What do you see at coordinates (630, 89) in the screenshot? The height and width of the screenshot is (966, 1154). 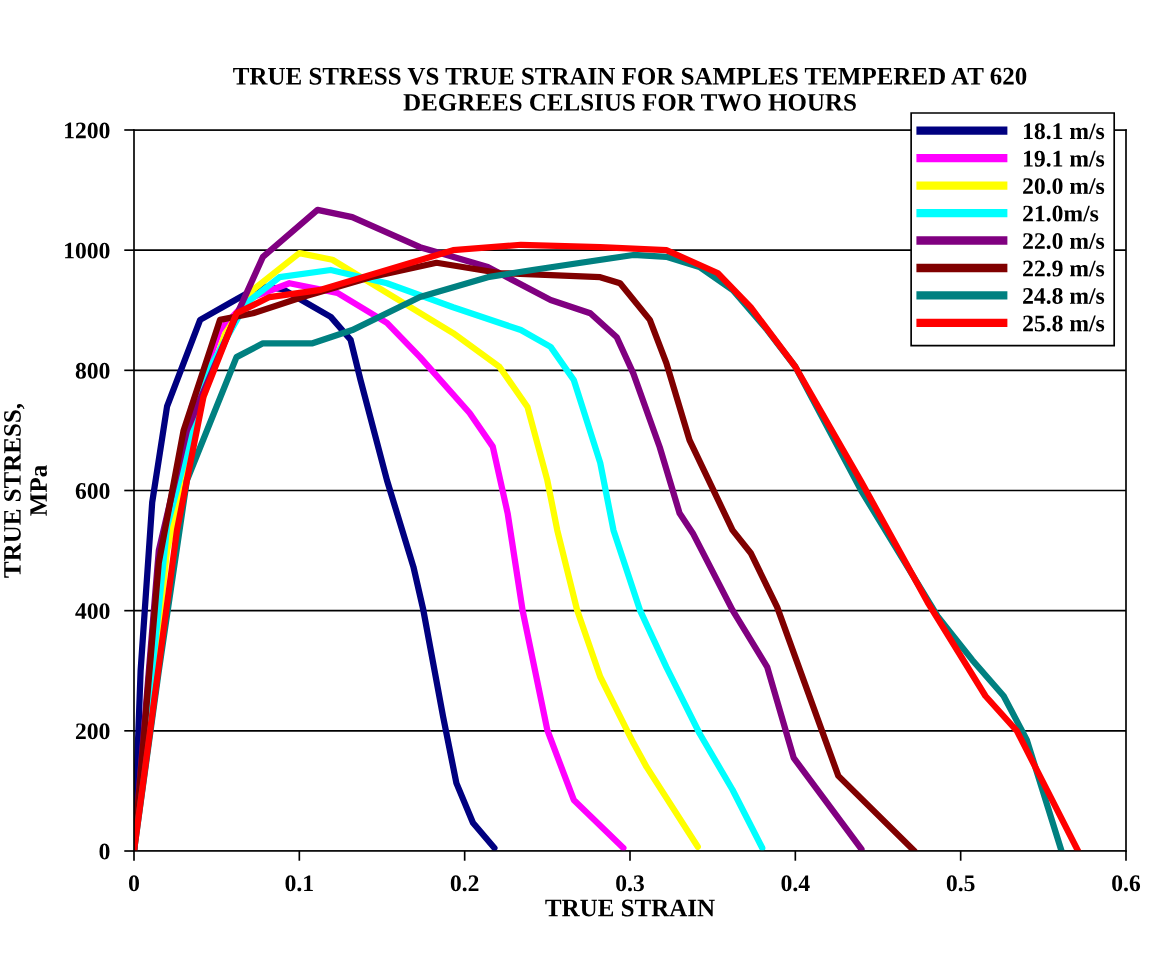 I see `chart-title: TRUE STRESS VS TRUE STRAIN FOR SAMPLES TEMPERED AT 620 DEGREES CELSIUS FOR TWO HOURS` at bounding box center [630, 89].